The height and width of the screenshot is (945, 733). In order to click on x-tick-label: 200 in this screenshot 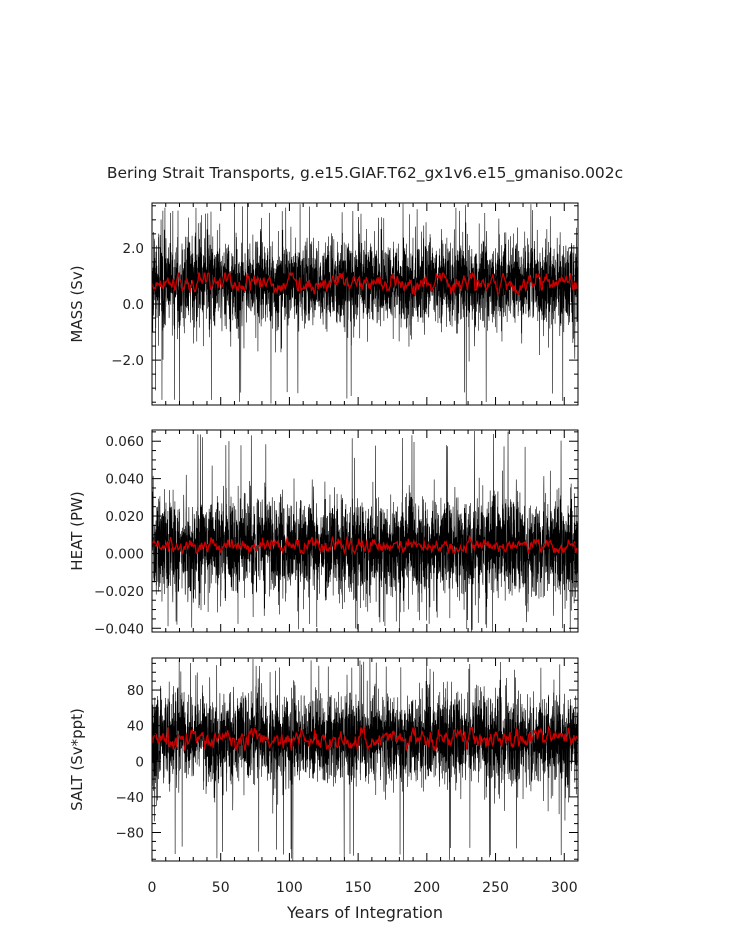, I will do `click(426, 888)`.